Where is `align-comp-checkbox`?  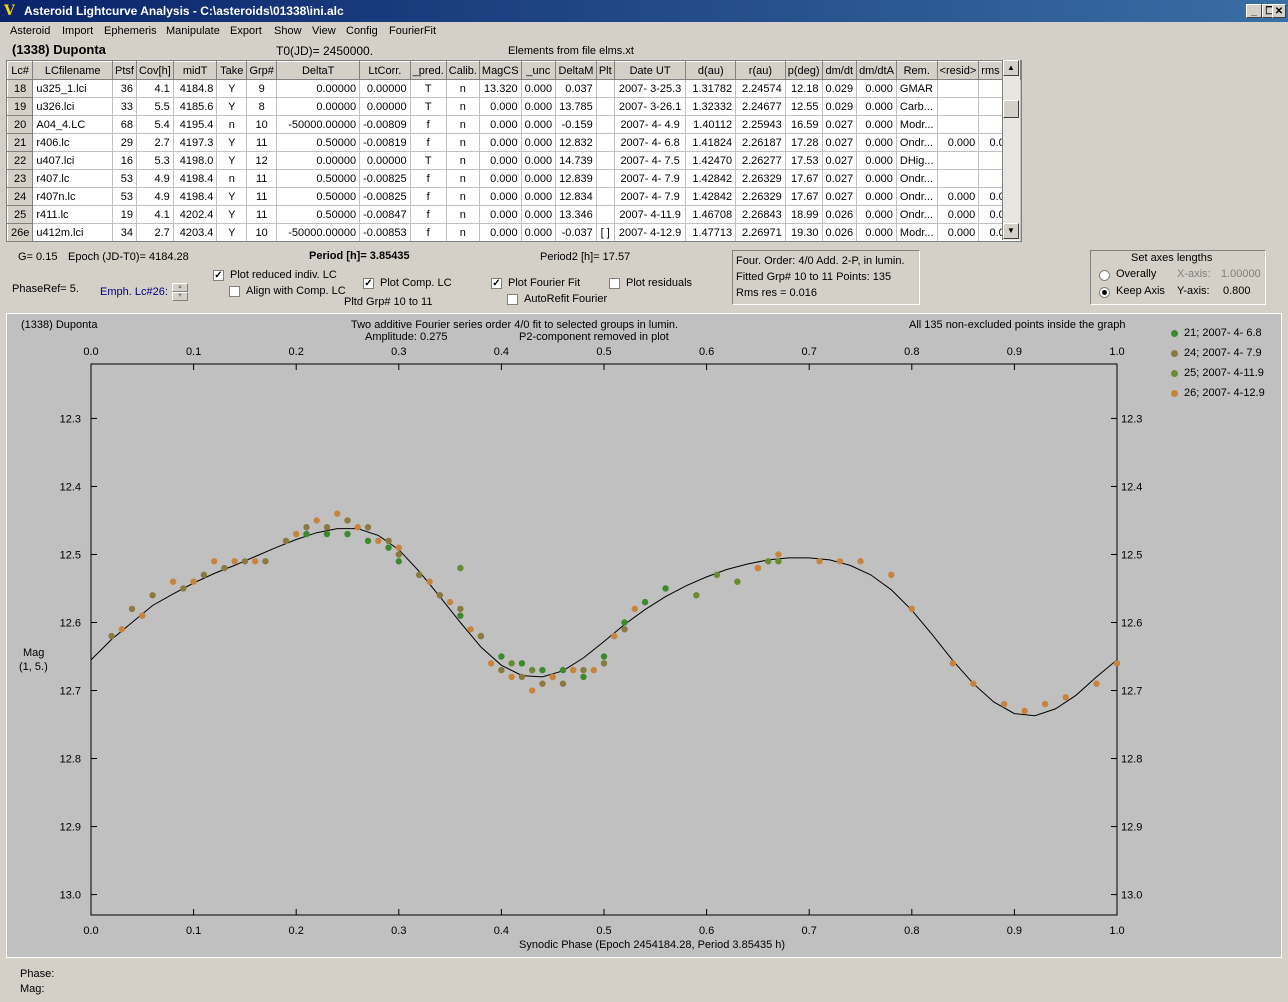 align-comp-checkbox is located at coordinates (234, 291).